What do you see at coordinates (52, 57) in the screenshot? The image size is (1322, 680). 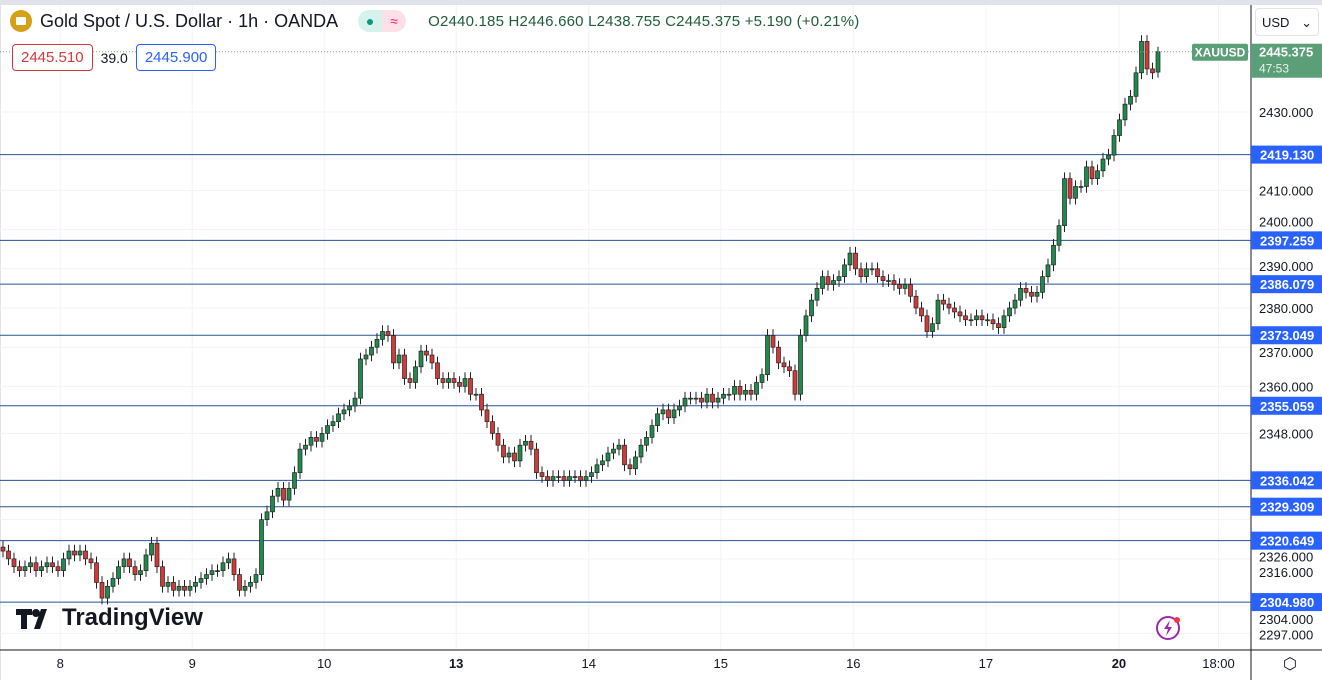 I see `sell-button: 2445.510` at bounding box center [52, 57].